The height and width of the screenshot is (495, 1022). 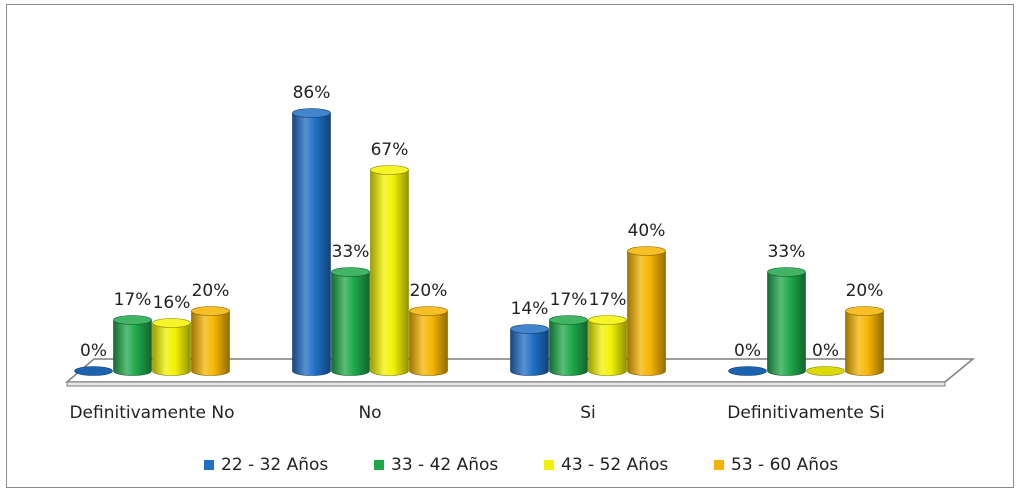 I want to click on legend-item: 43 - 52 Años, so click(x=606, y=465).